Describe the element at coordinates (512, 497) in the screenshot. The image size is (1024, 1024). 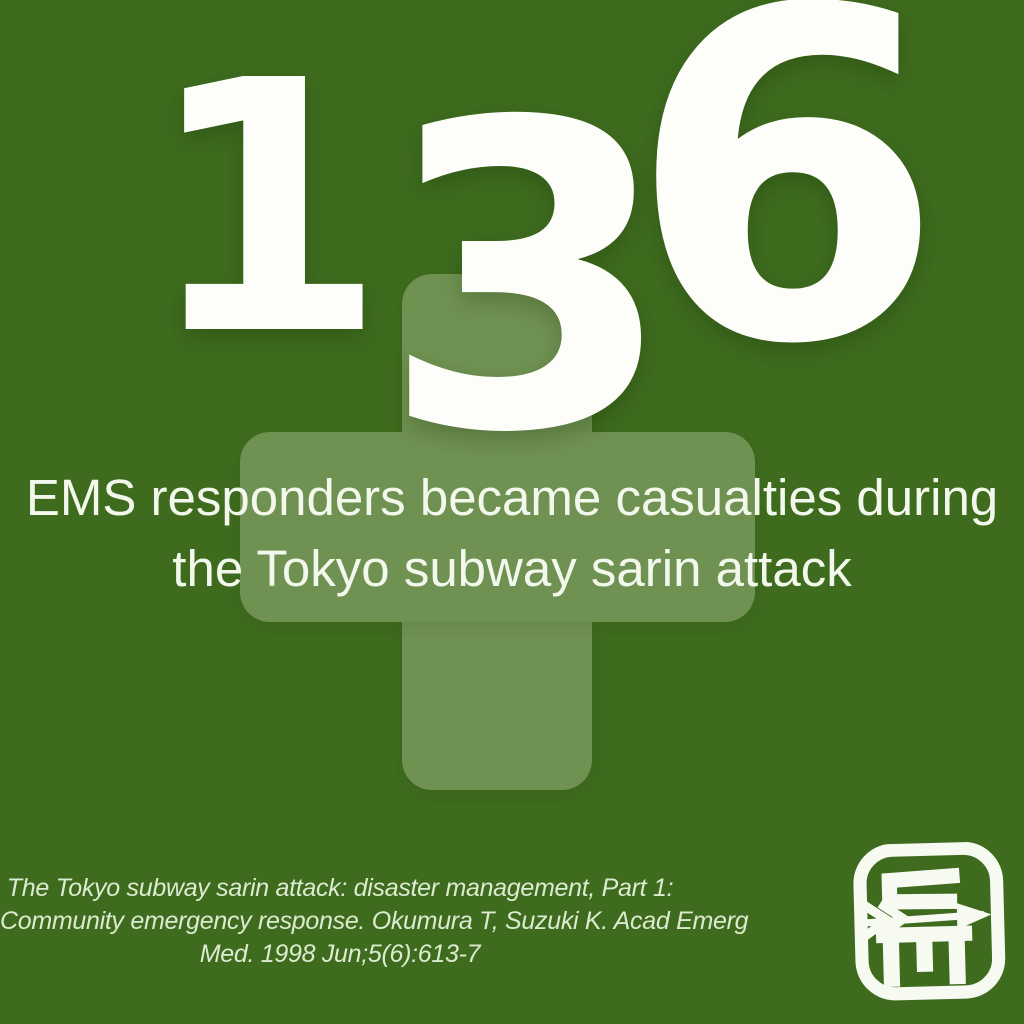
I see `headline-line-1: EMS responders became casualties during` at that location.